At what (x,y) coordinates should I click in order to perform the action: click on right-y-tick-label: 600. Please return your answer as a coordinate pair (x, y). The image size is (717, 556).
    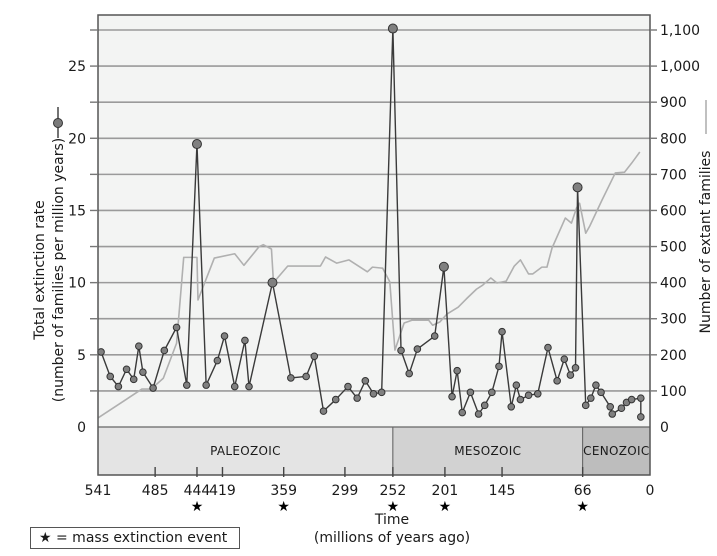
    Looking at the image, I should click on (673, 211).